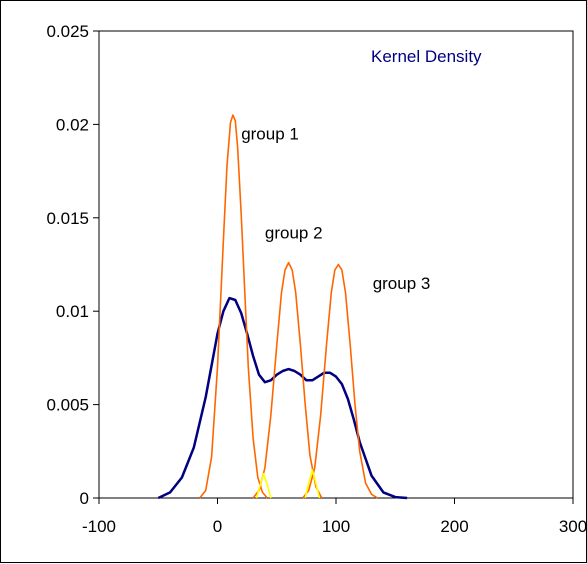 The height and width of the screenshot is (564, 587). I want to click on x-tick-label: 0, so click(217, 526).